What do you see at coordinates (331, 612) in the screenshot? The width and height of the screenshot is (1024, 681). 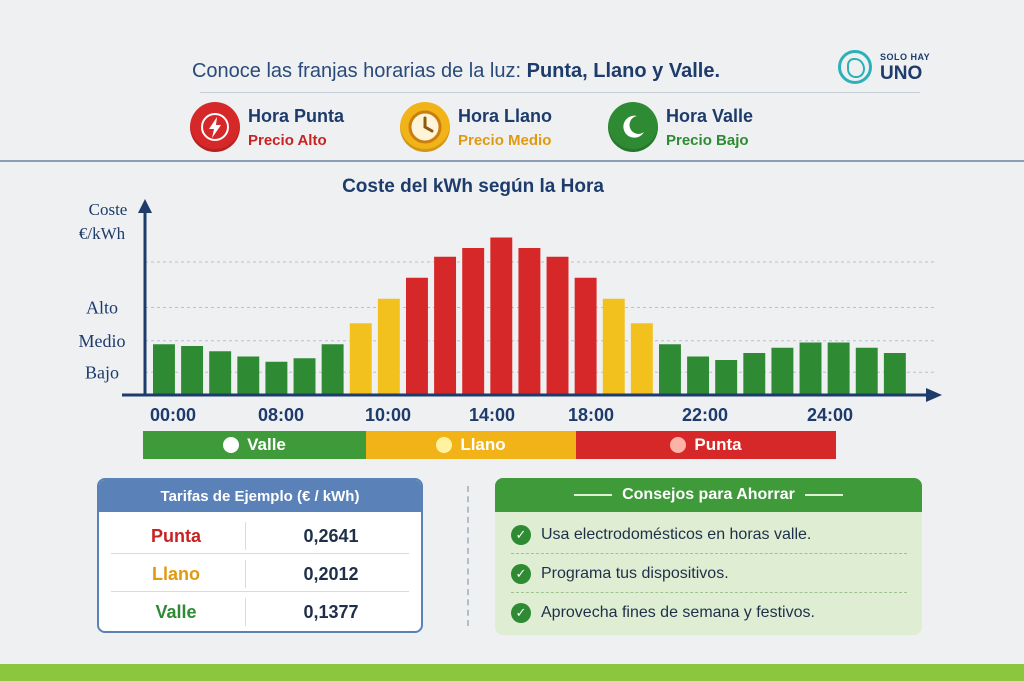 I see `tariff-value: 0,1377` at bounding box center [331, 612].